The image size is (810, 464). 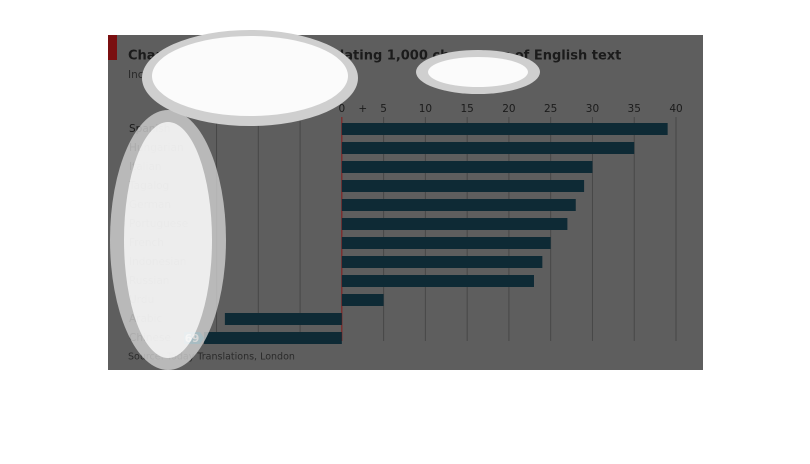 I want to click on accent, so click(x=112, y=47).